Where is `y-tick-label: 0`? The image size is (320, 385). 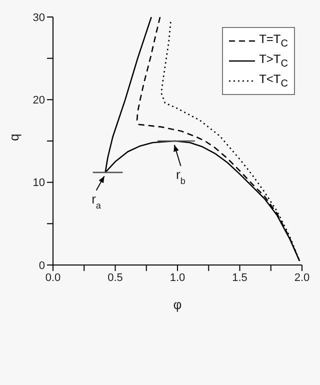
y-tick-label: 0 is located at coordinates (41, 266).